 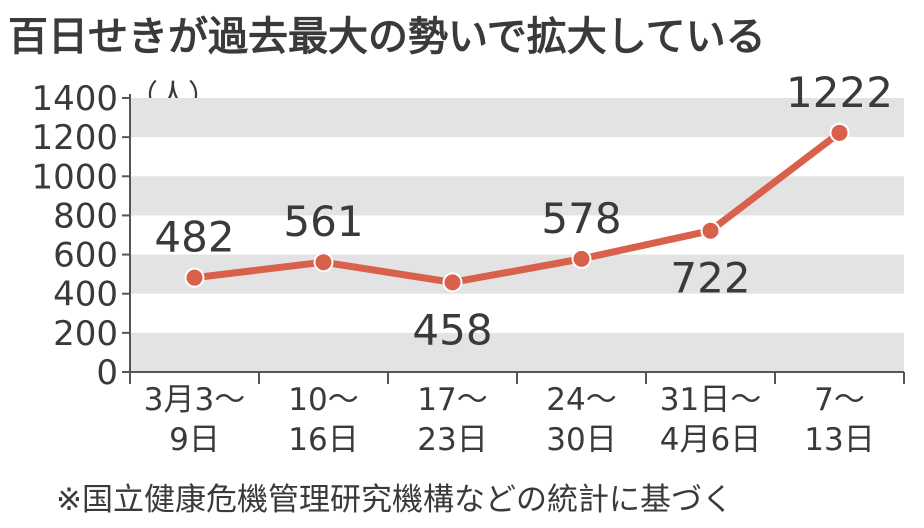 I want to click on x-tick-label: 4月6日, so click(x=710, y=440).